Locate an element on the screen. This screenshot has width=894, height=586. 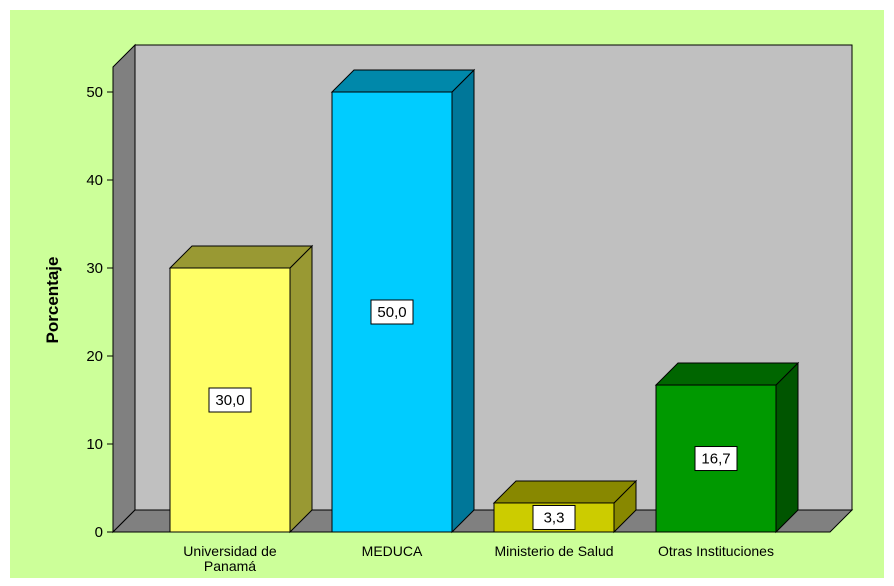
data-label: 16,7 is located at coordinates (715, 459).